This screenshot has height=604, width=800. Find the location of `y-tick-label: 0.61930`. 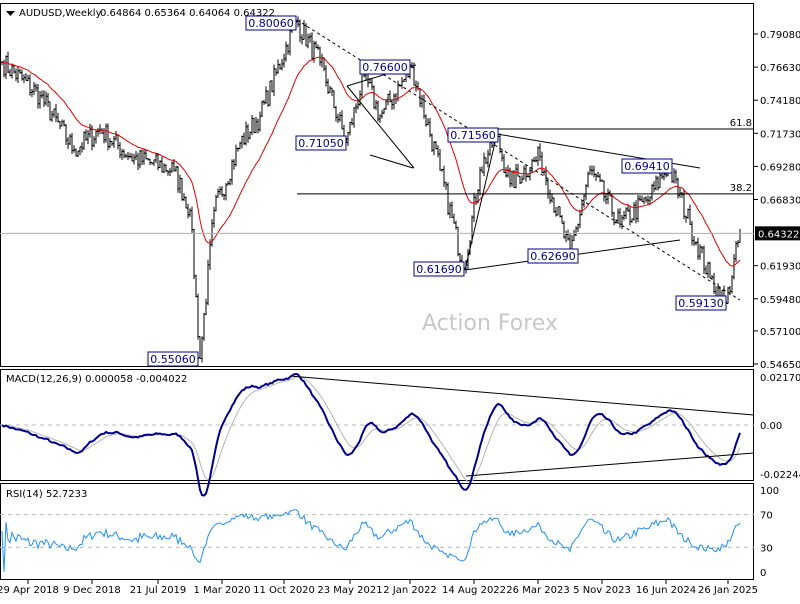

y-tick-label: 0.61930 is located at coordinates (780, 267).